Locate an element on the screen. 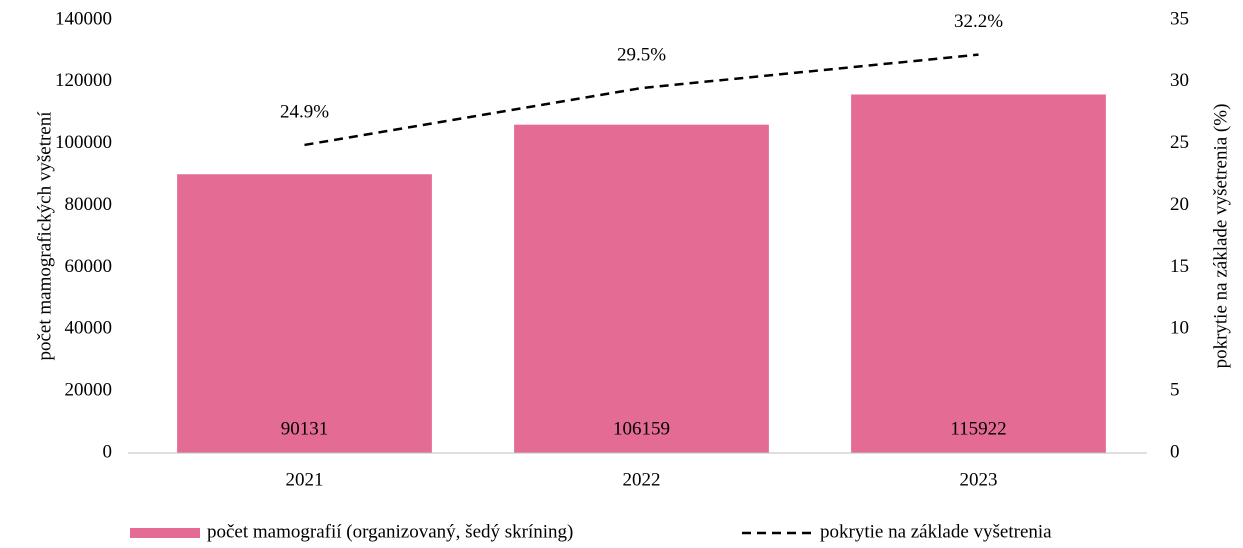 The width and height of the screenshot is (1243, 548). y2-tick-label: 25 is located at coordinates (1179, 142).